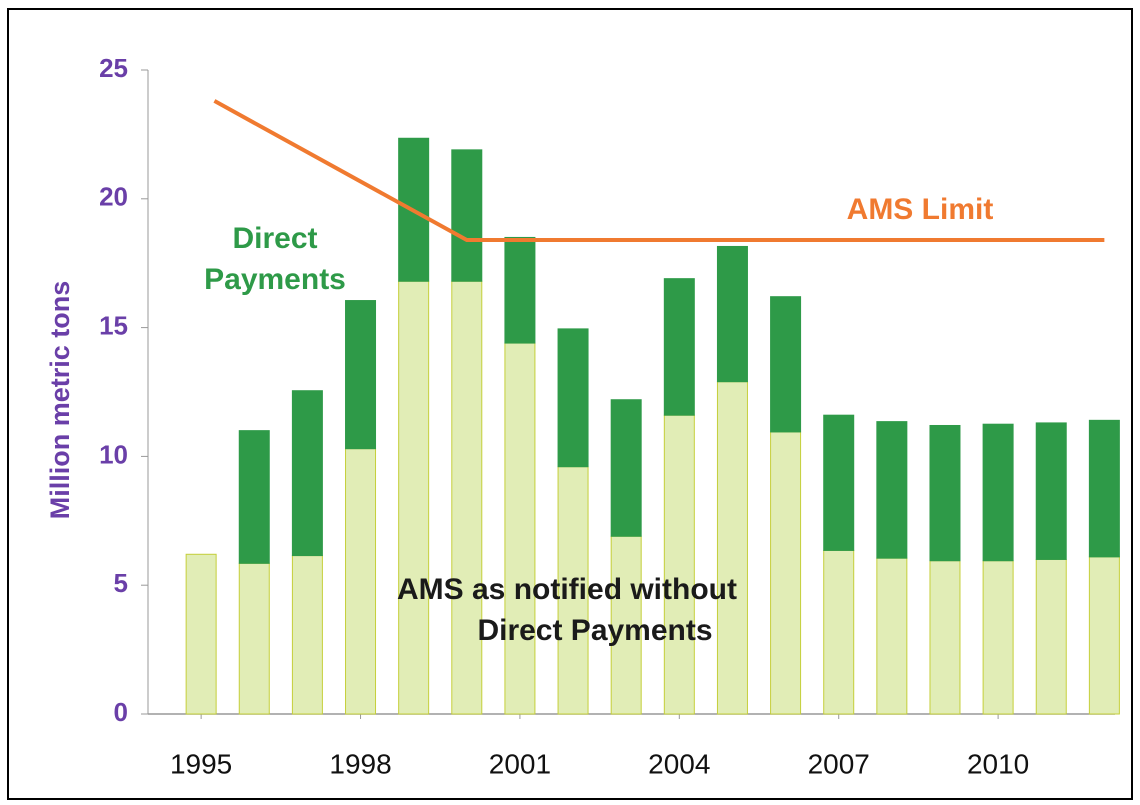 The image size is (1140, 805). Describe the element at coordinates (113, 325) in the screenshot. I see `y-tick-label: 15` at that location.